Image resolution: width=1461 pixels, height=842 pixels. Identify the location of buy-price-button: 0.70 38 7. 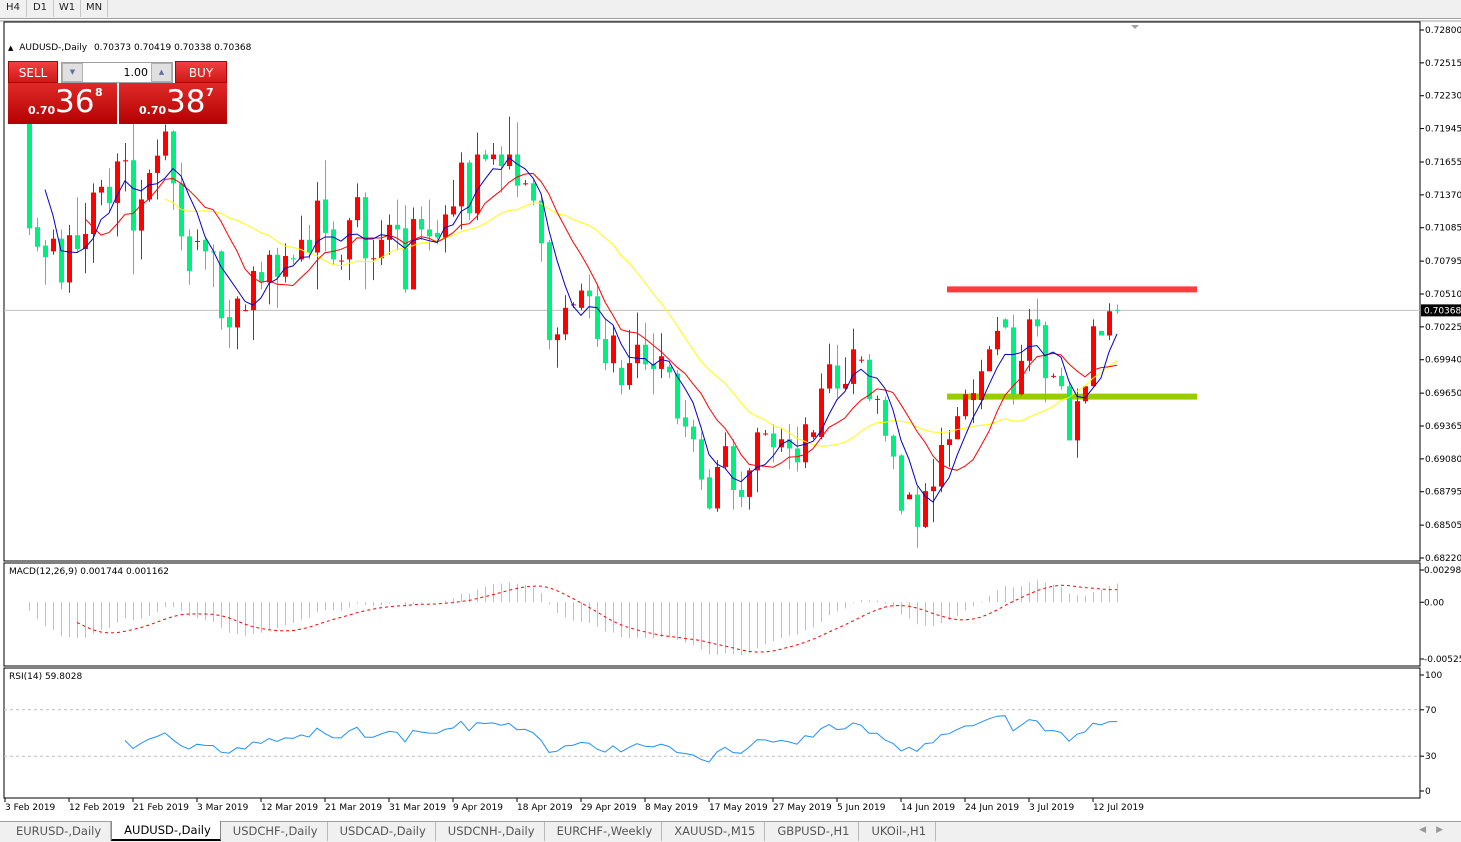
(173, 103).